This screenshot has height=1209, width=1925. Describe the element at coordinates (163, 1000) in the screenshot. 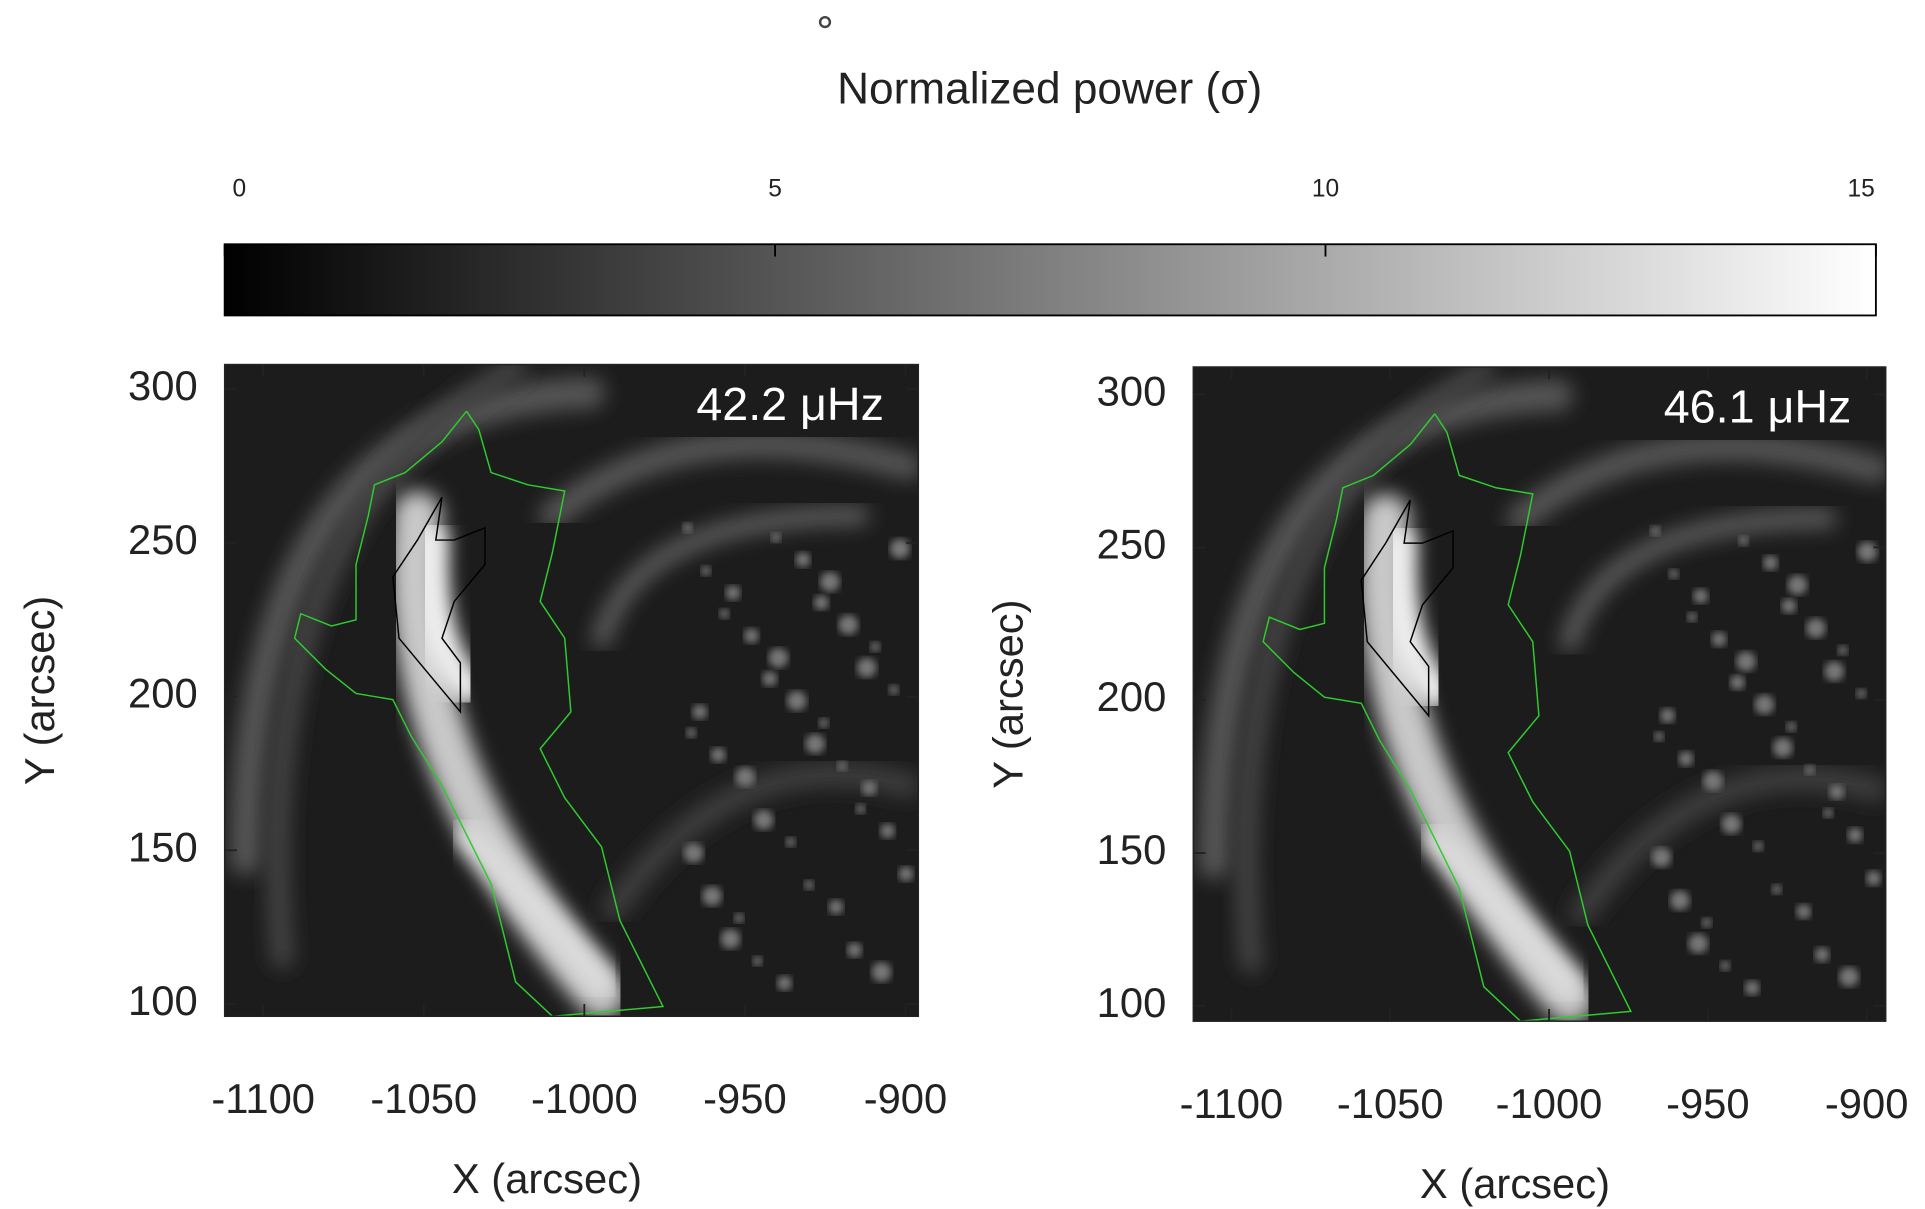

I see `y-tick-label: 100` at that location.